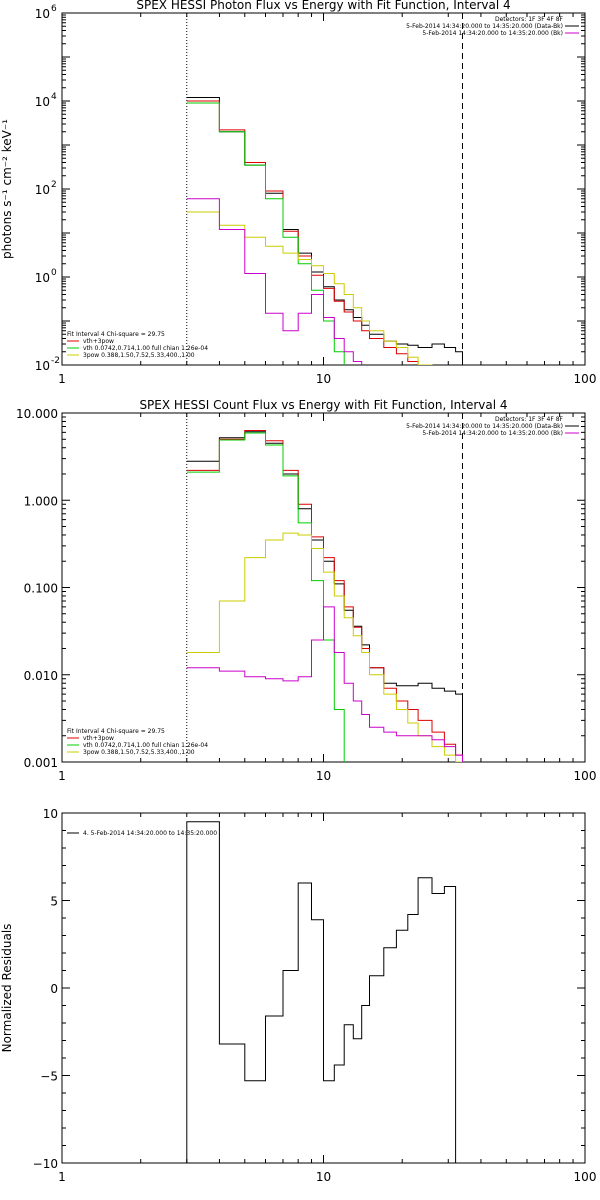  Describe the element at coordinates (41, 589) in the screenshot. I see `y-tick-label: 0.100` at that location.